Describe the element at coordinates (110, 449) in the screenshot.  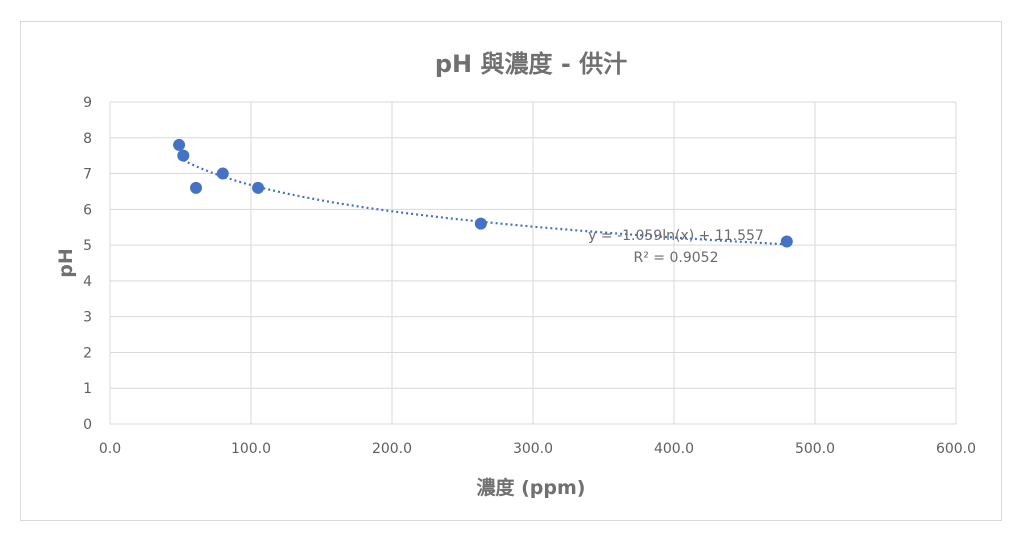
I see `x-tick-label: 0.0` at that location.